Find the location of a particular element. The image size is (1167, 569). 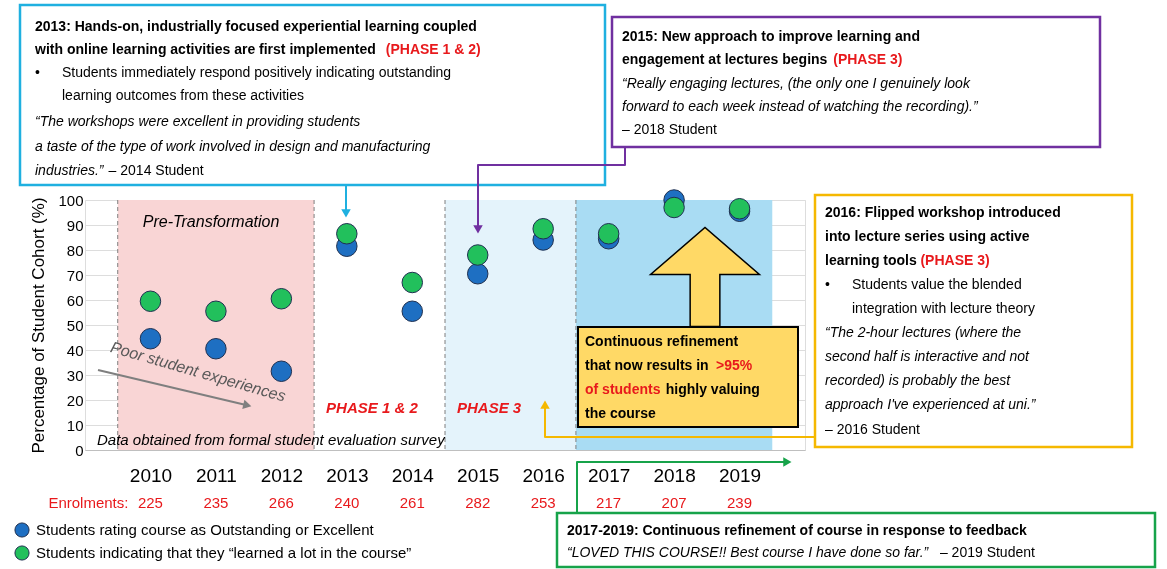

y-tick-label: 0 is located at coordinates (79, 450).